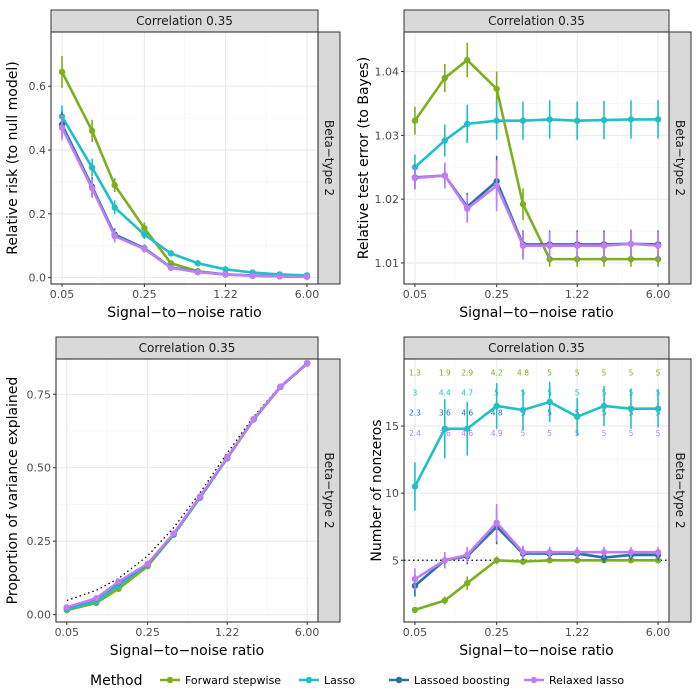  Describe the element at coordinates (415, 372) in the screenshot. I see `annotation-label: 1.3` at that location.